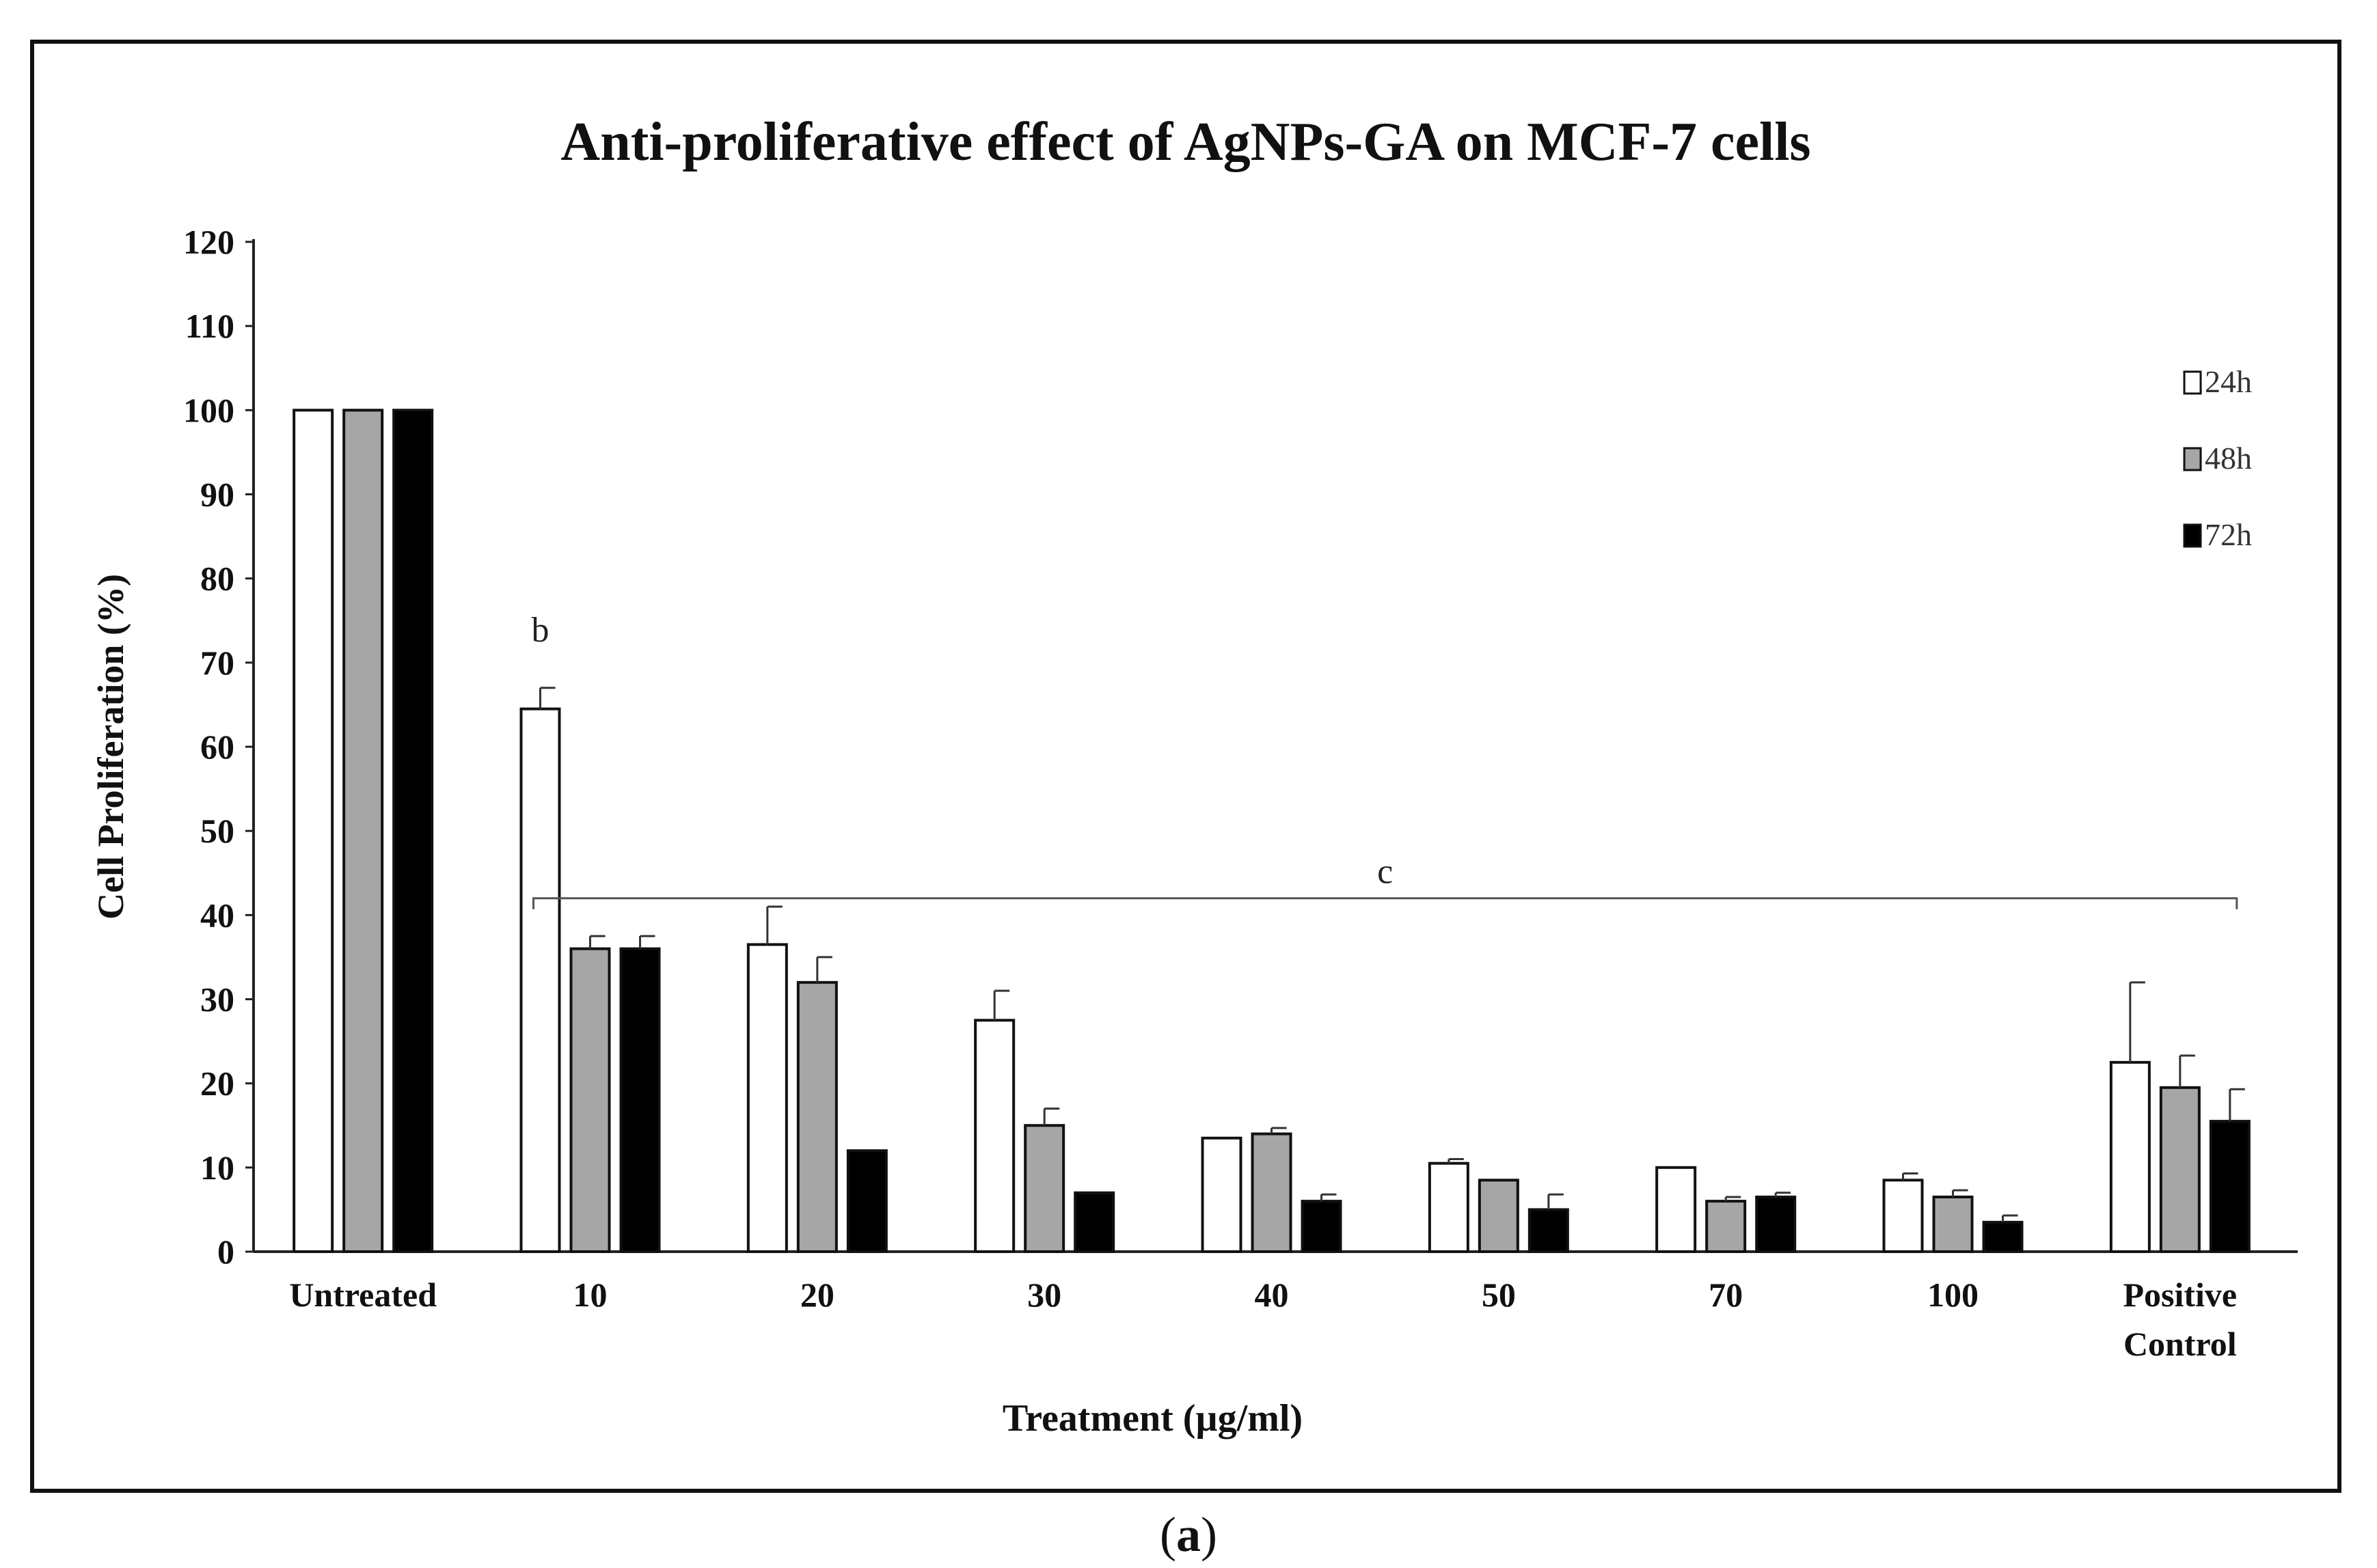 The image size is (2377, 1568). I want to click on x-axis-label: Treatment (µg/ml), so click(1153, 1419).